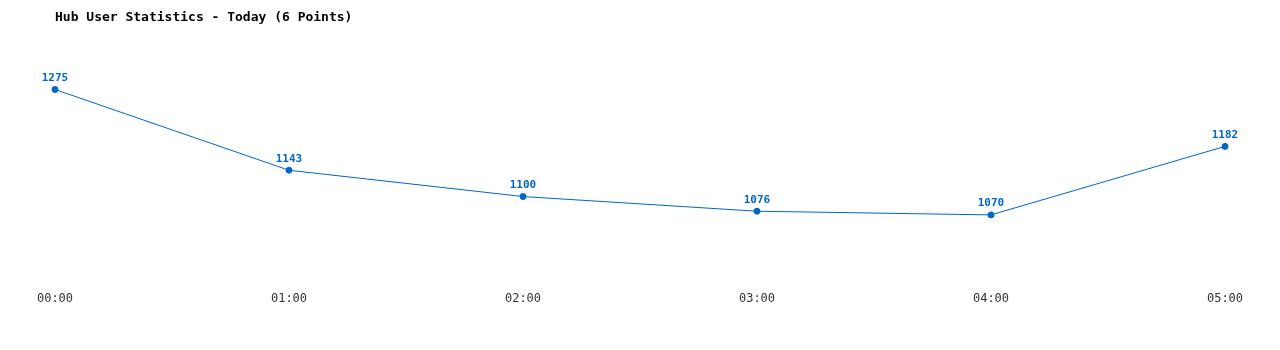  I want to click on x-tick-label: 05:00, so click(1225, 297).